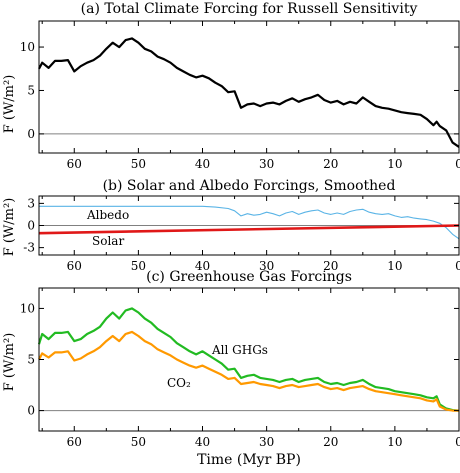  What do you see at coordinates (31, 226) in the screenshot?
I see `panel-b-y-tick-label: 0` at bounding box center [31, 226].